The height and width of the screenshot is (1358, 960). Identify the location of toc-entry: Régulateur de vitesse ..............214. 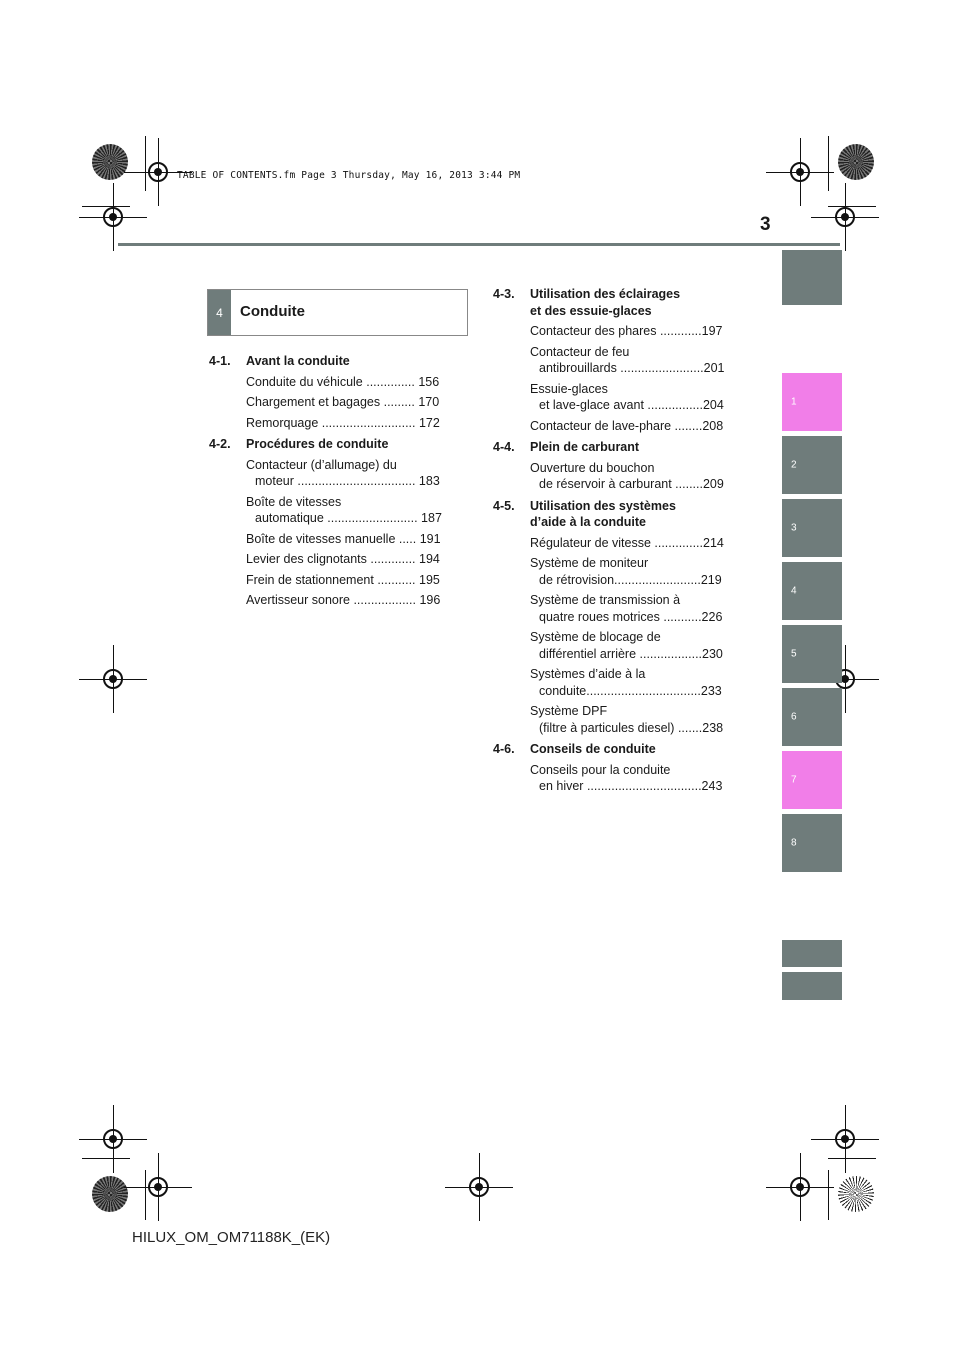
(618, 543).